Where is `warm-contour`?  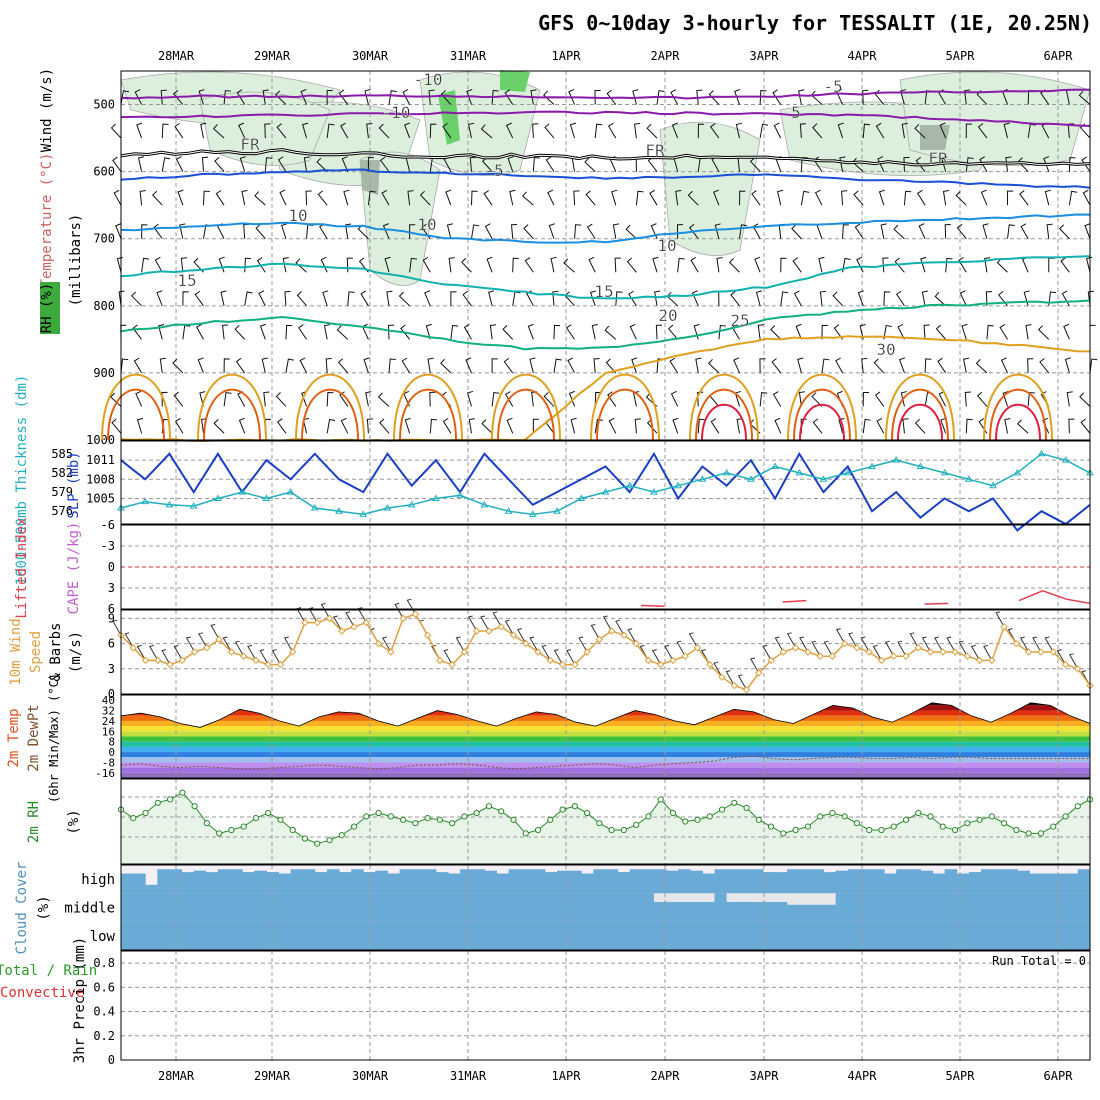
warm-contour is located at coordinates (136, 407).